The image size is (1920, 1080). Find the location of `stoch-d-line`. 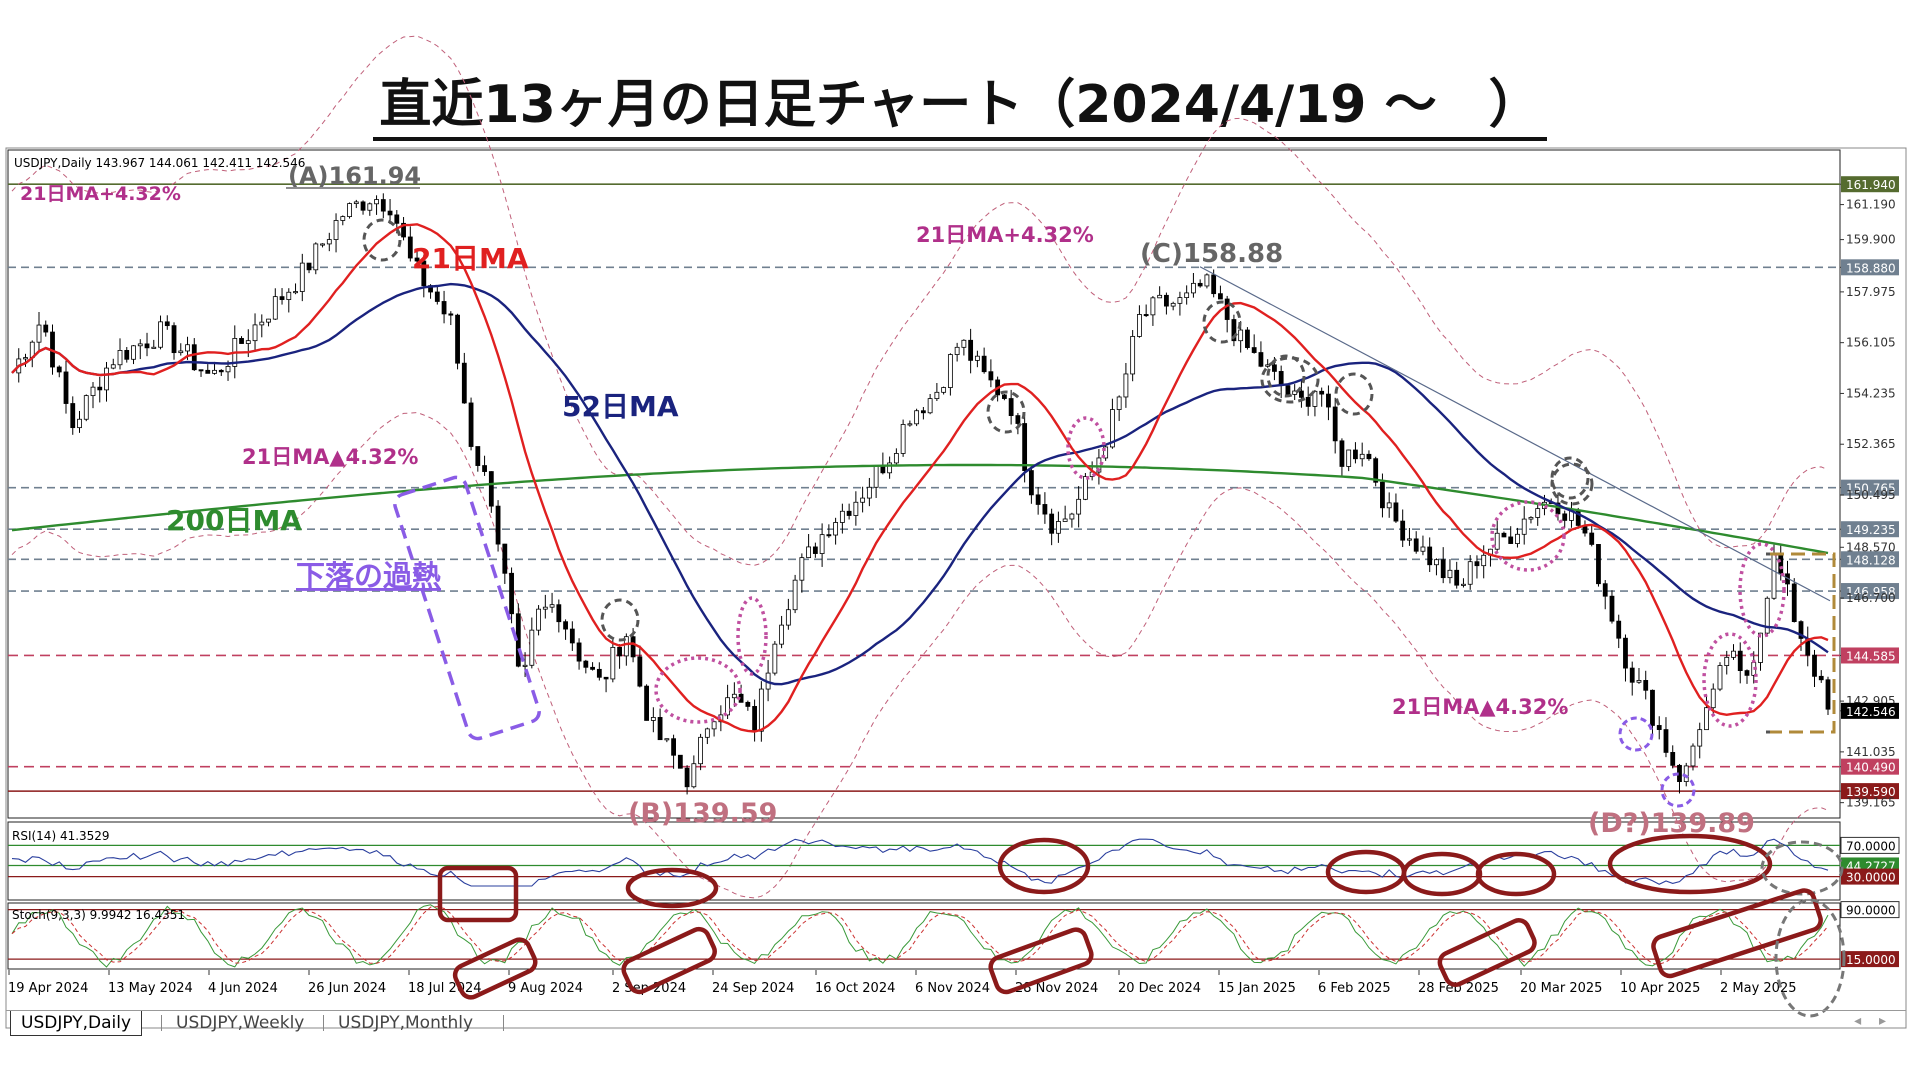

stoch-d-line is located at coordinates (920, 935).